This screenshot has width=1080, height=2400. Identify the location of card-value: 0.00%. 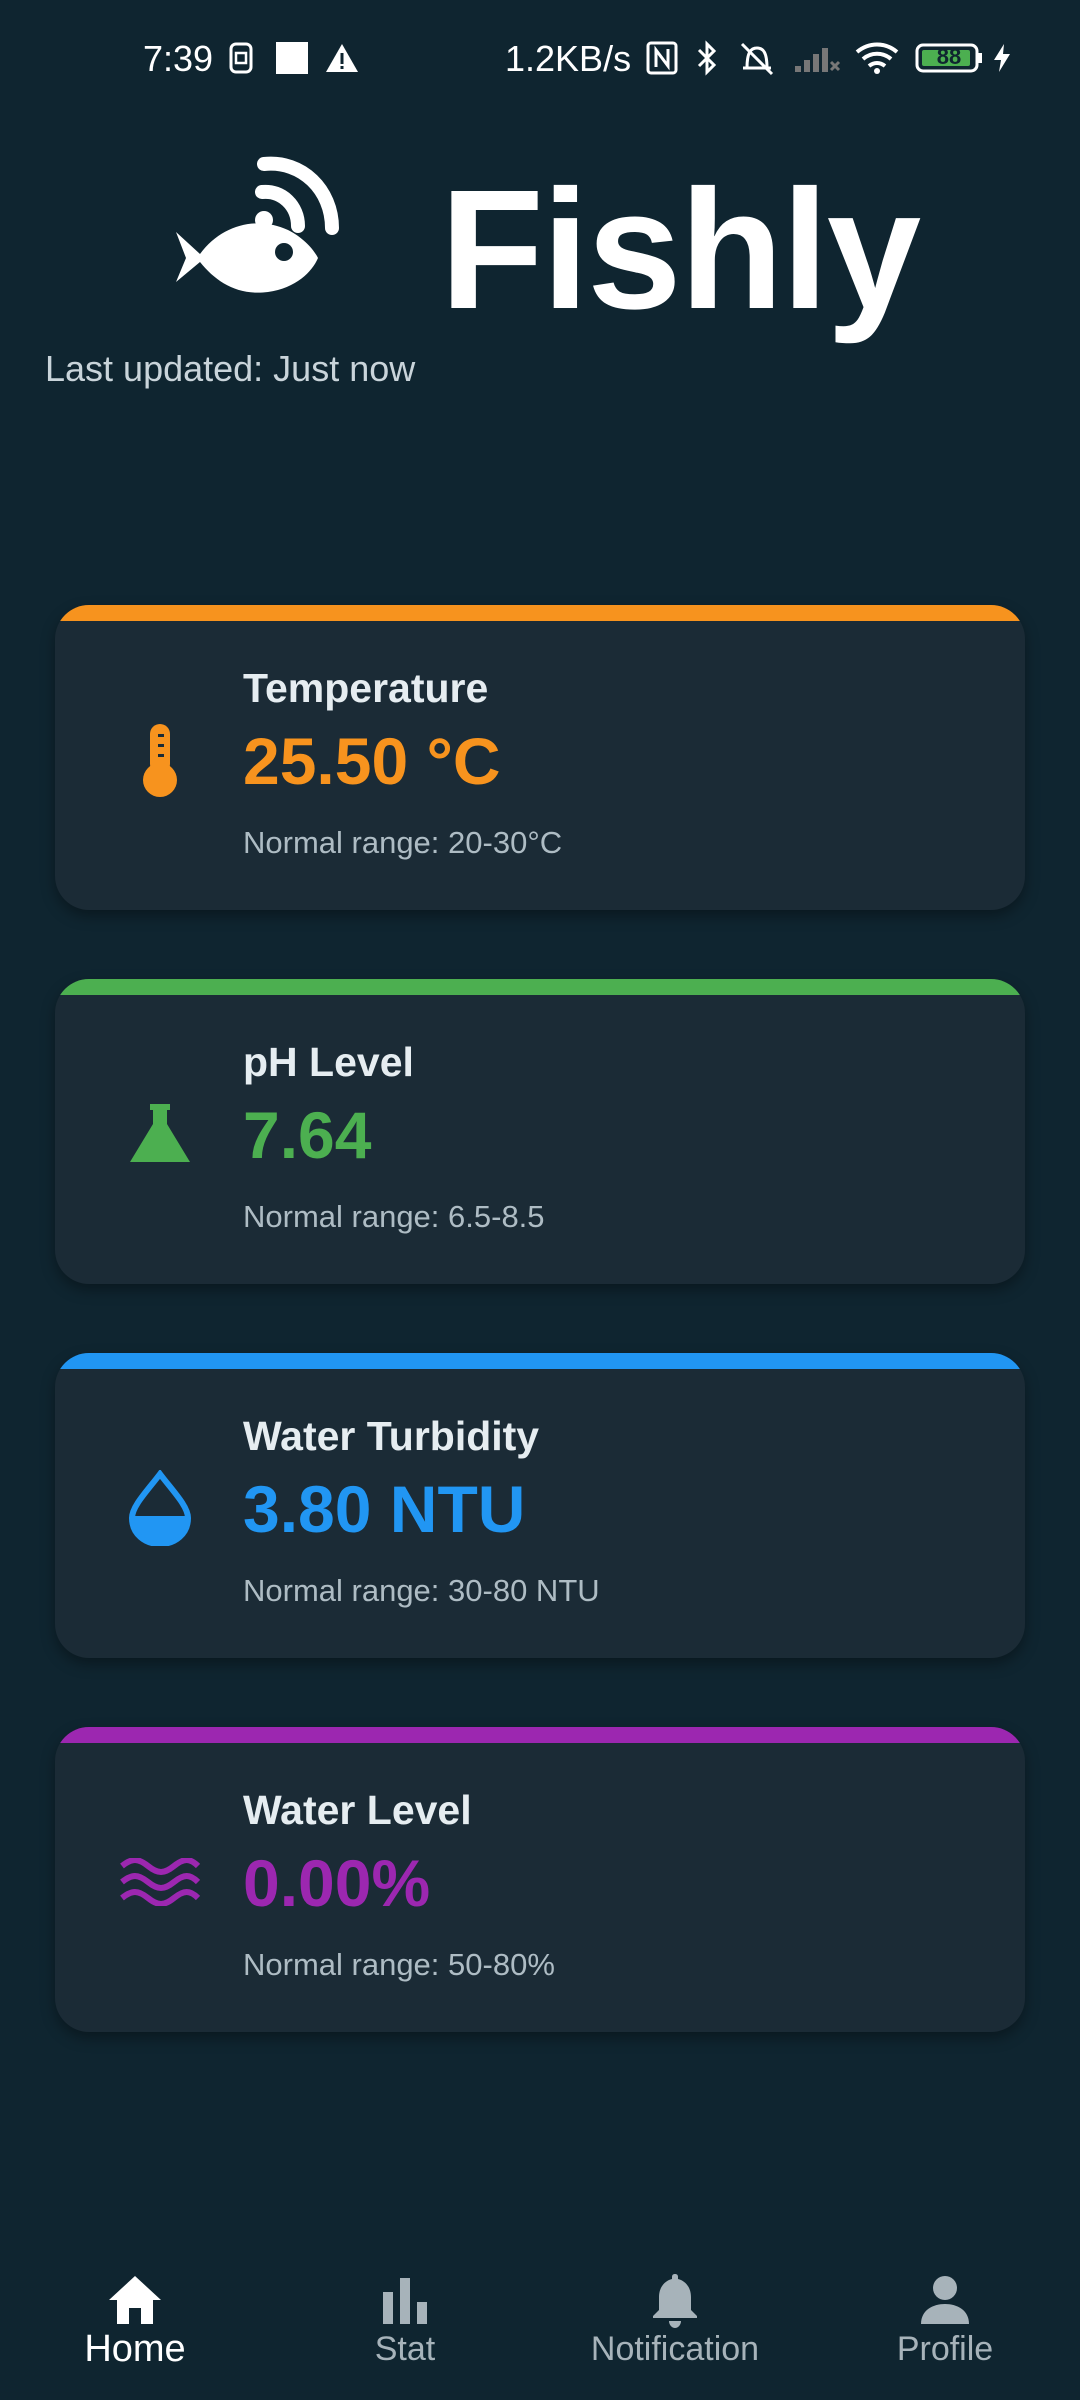
(337, 1883).